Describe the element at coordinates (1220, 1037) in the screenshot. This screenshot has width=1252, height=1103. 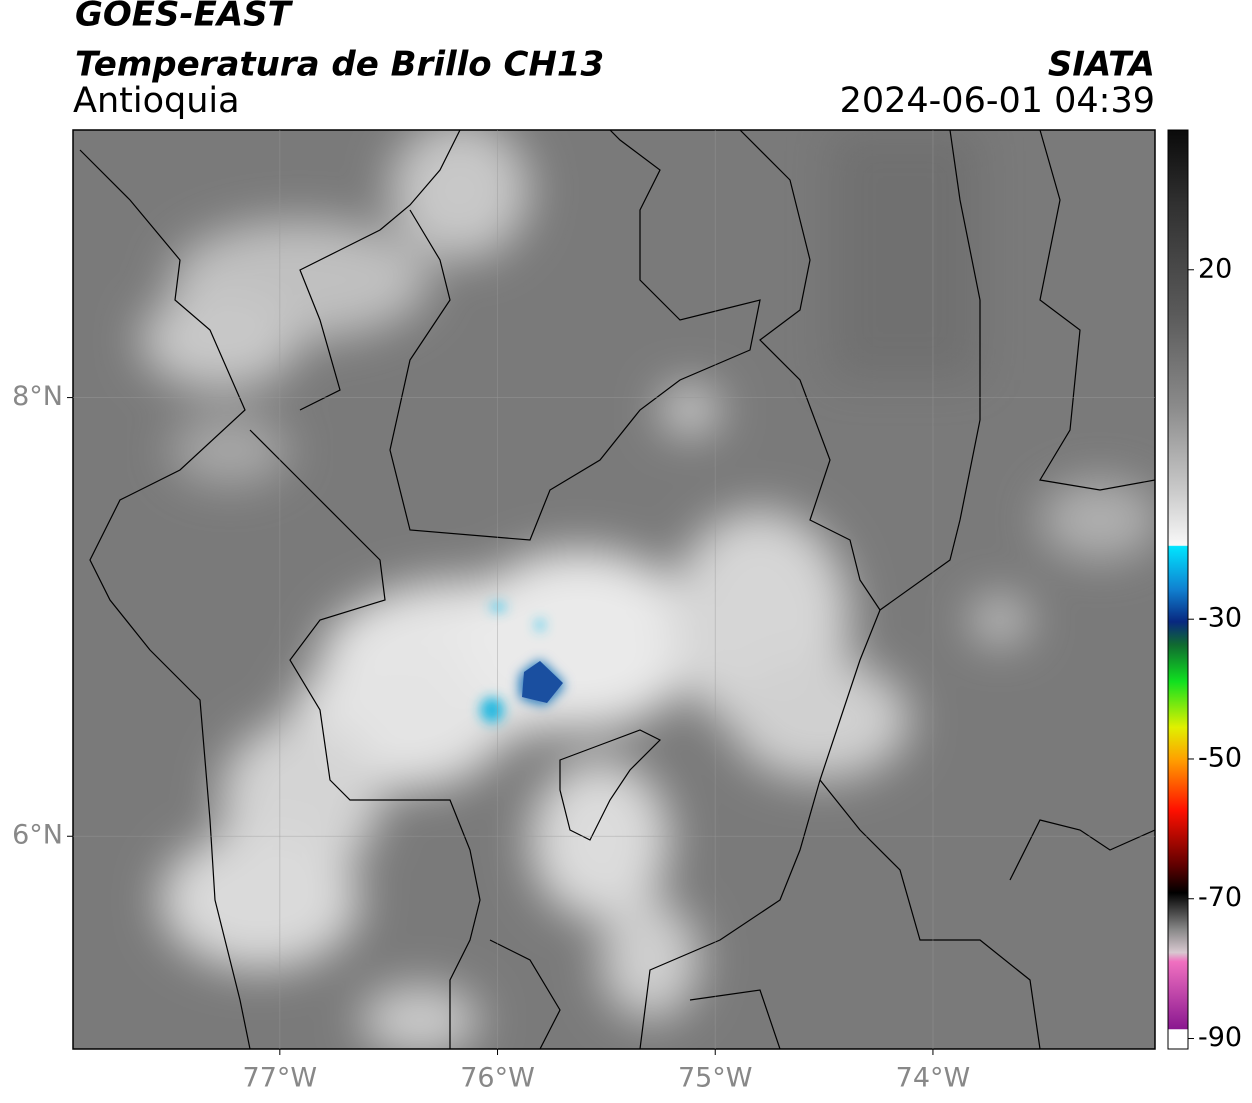
I see `colorbar-tick-label: -90` at that location.